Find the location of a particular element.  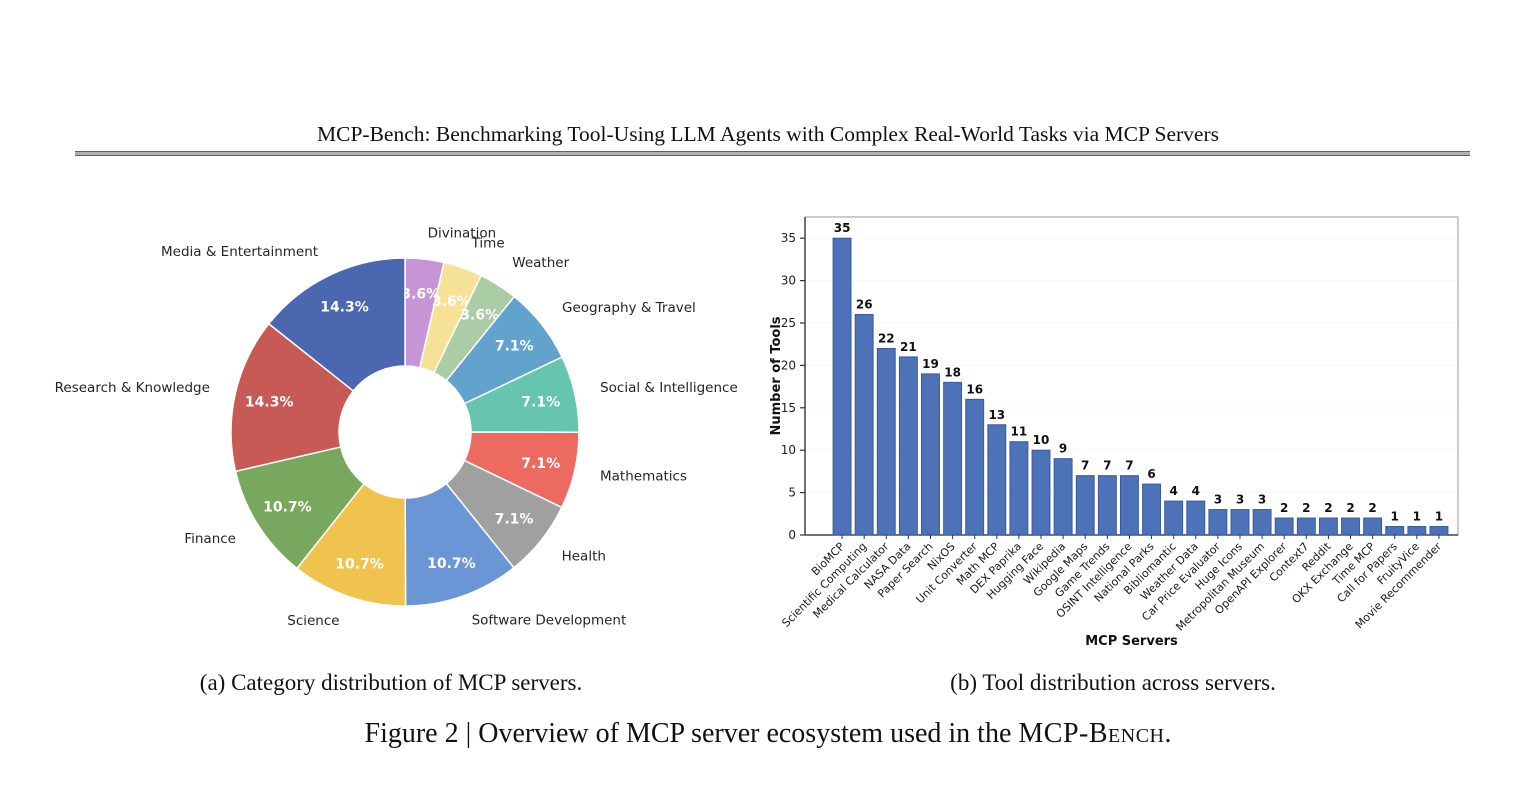

y-tick-label-35: 35 is located at coordinates (788, 238).